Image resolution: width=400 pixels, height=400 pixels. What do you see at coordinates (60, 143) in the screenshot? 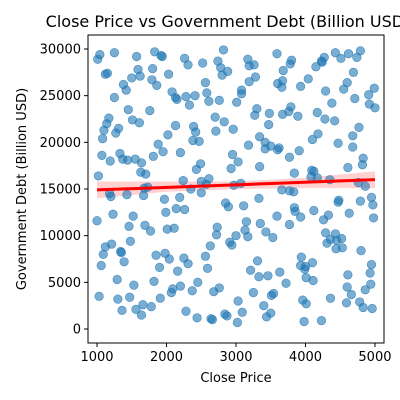
I see `y-tick-label: 20000` at bounding box center [60, 143].